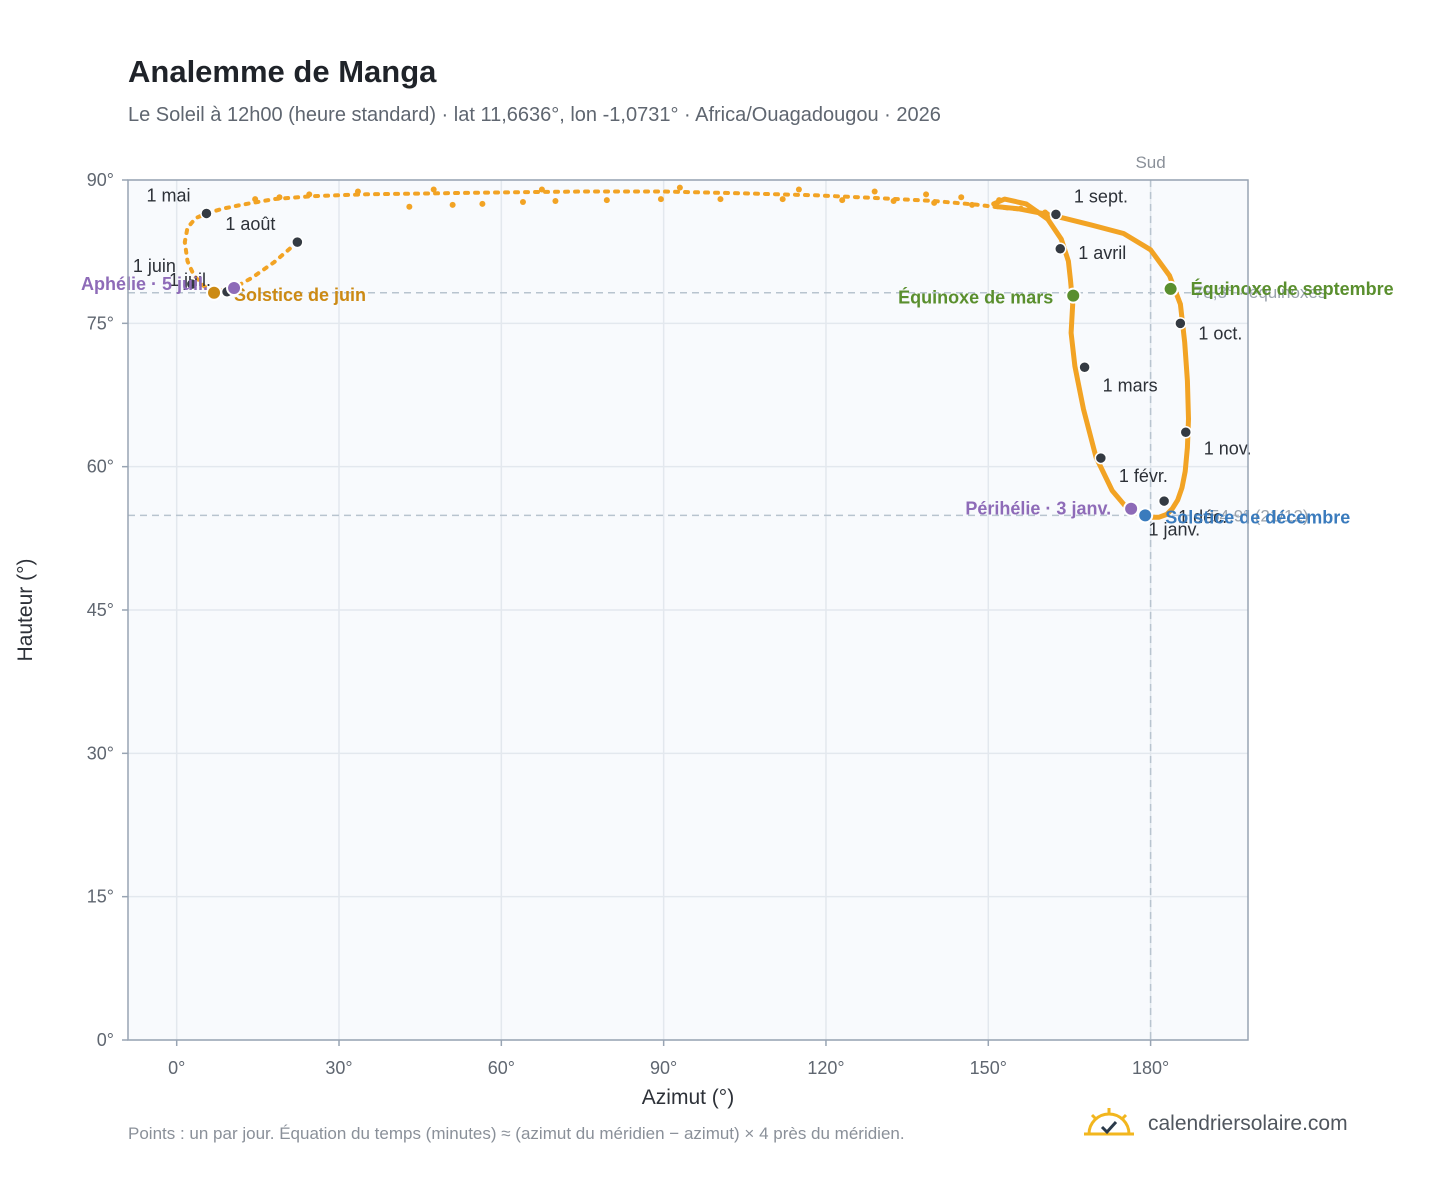 This screenshot has height=1188, width=1448. I want to click on guide-annotation: 54,9° (21/12), so click(1259, 515).